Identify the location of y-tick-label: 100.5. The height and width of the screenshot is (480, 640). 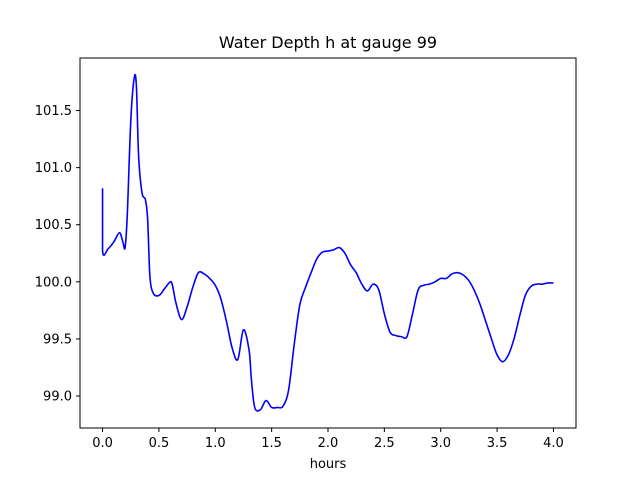
(53, 225).